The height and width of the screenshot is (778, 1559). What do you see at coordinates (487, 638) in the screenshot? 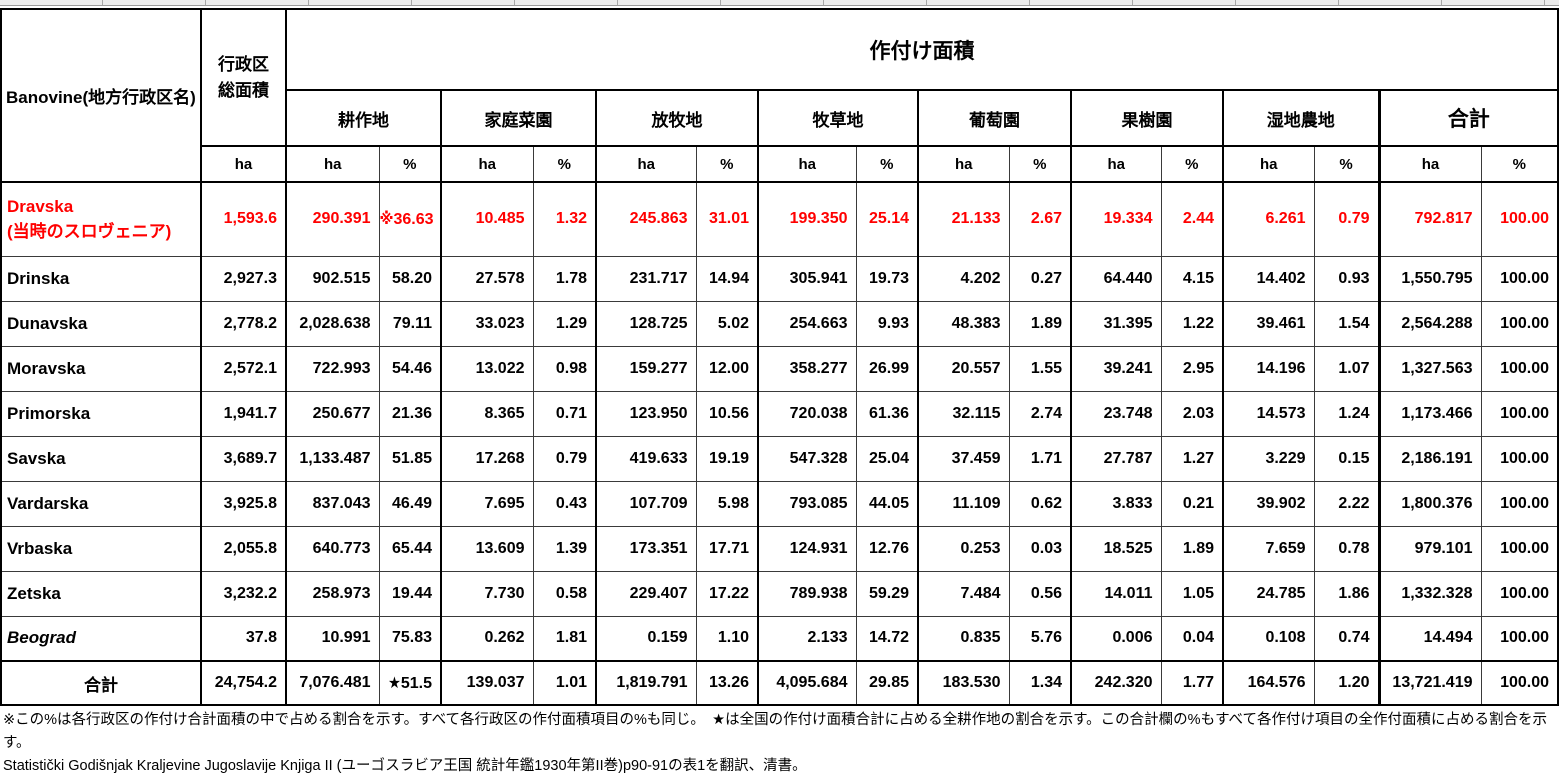
I see `value-cell: 0.262` at bounding box center [487, 638].